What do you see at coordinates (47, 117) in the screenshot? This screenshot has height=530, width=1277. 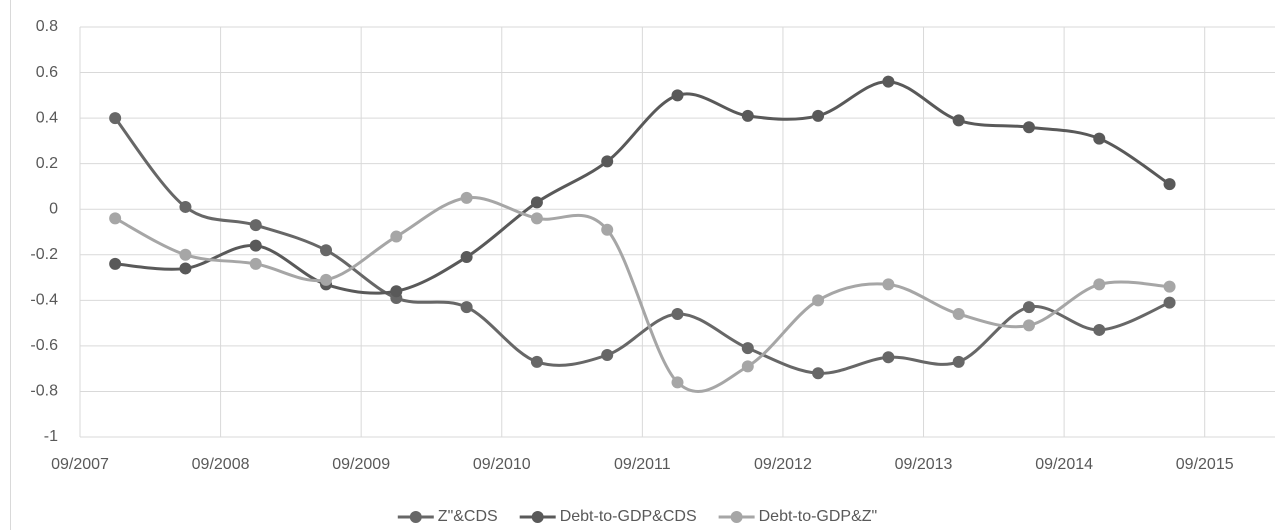 I see `y-tick-label: 0.4` at bounding box center [47, 117].